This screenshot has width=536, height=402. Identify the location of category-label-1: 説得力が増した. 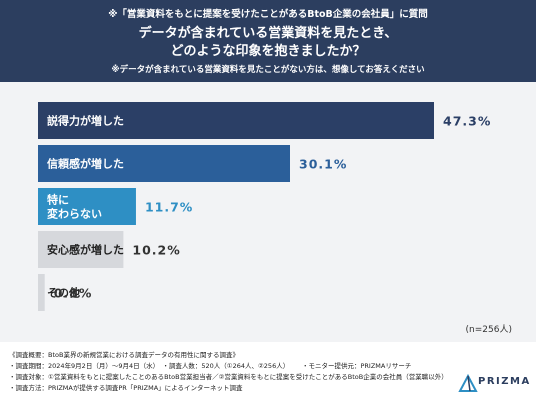
(85, 121).